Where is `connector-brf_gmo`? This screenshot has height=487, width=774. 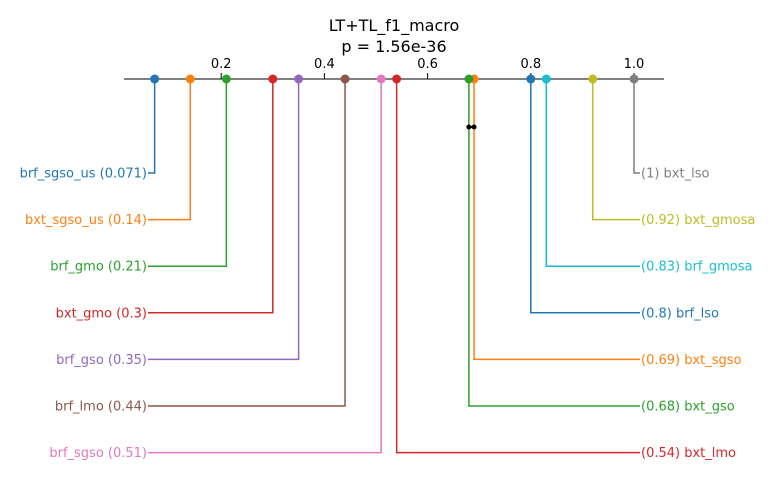 connector-brf_gmo is located at coordinates (188, 173).